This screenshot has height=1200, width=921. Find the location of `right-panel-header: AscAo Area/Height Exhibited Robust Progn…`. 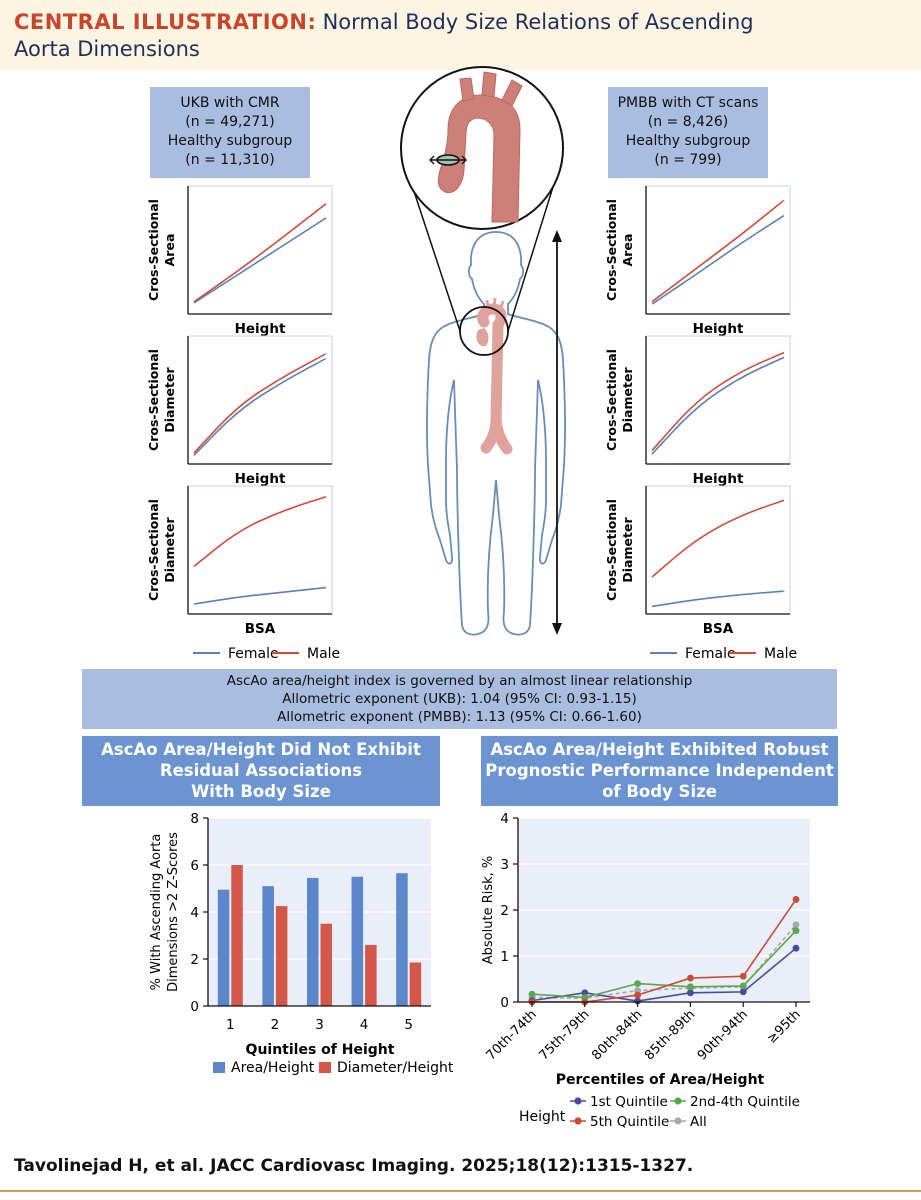

right-panel-header: AscAo Area/Height Exhibited Robust Progn… is located at coordinates (659, 771).